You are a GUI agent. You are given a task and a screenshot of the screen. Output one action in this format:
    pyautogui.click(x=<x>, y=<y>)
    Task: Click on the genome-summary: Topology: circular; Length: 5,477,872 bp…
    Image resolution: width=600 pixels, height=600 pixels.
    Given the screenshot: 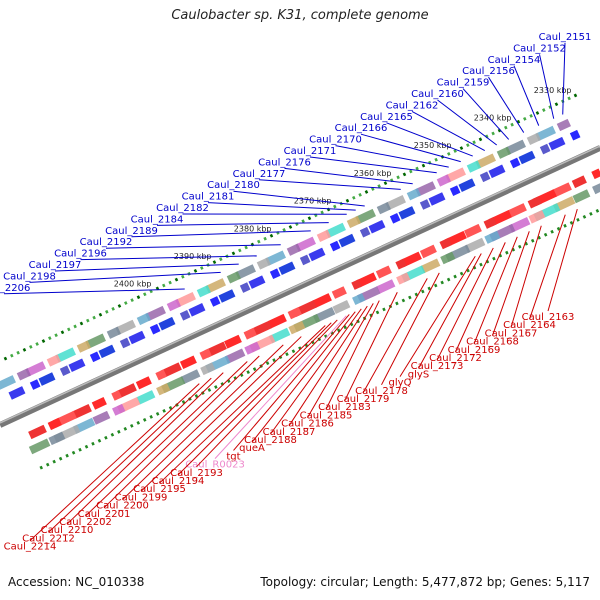 What is the action you would take?
    pyautogui.click(x=425, y=582)
    